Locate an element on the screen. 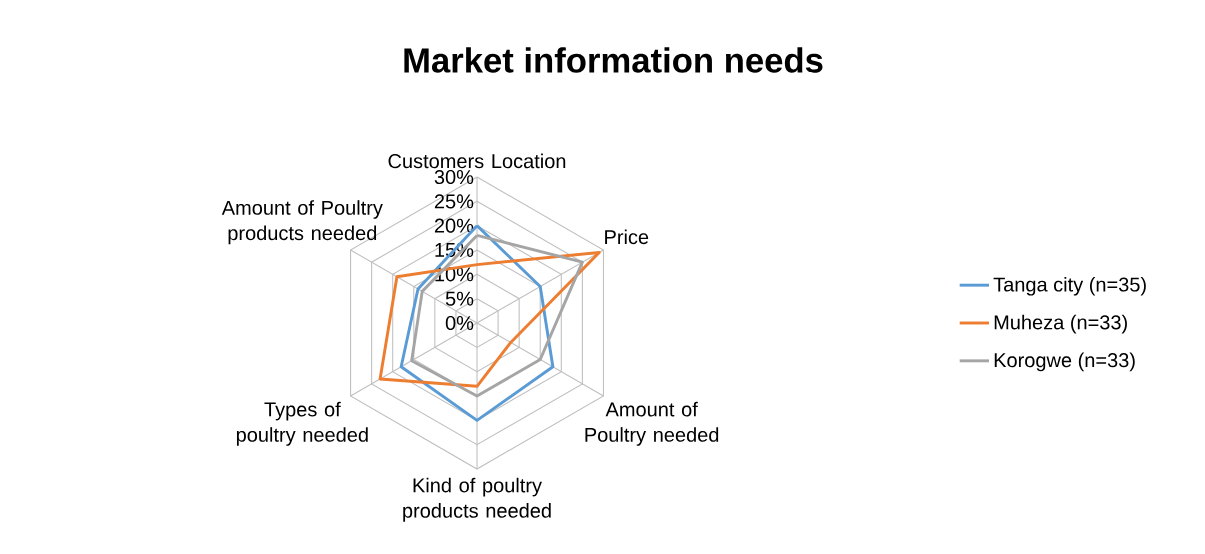 Image resolution: width=1205 pixels, height=554 pixels. y-tick-label: 30% is located at coordinates (454, 177).